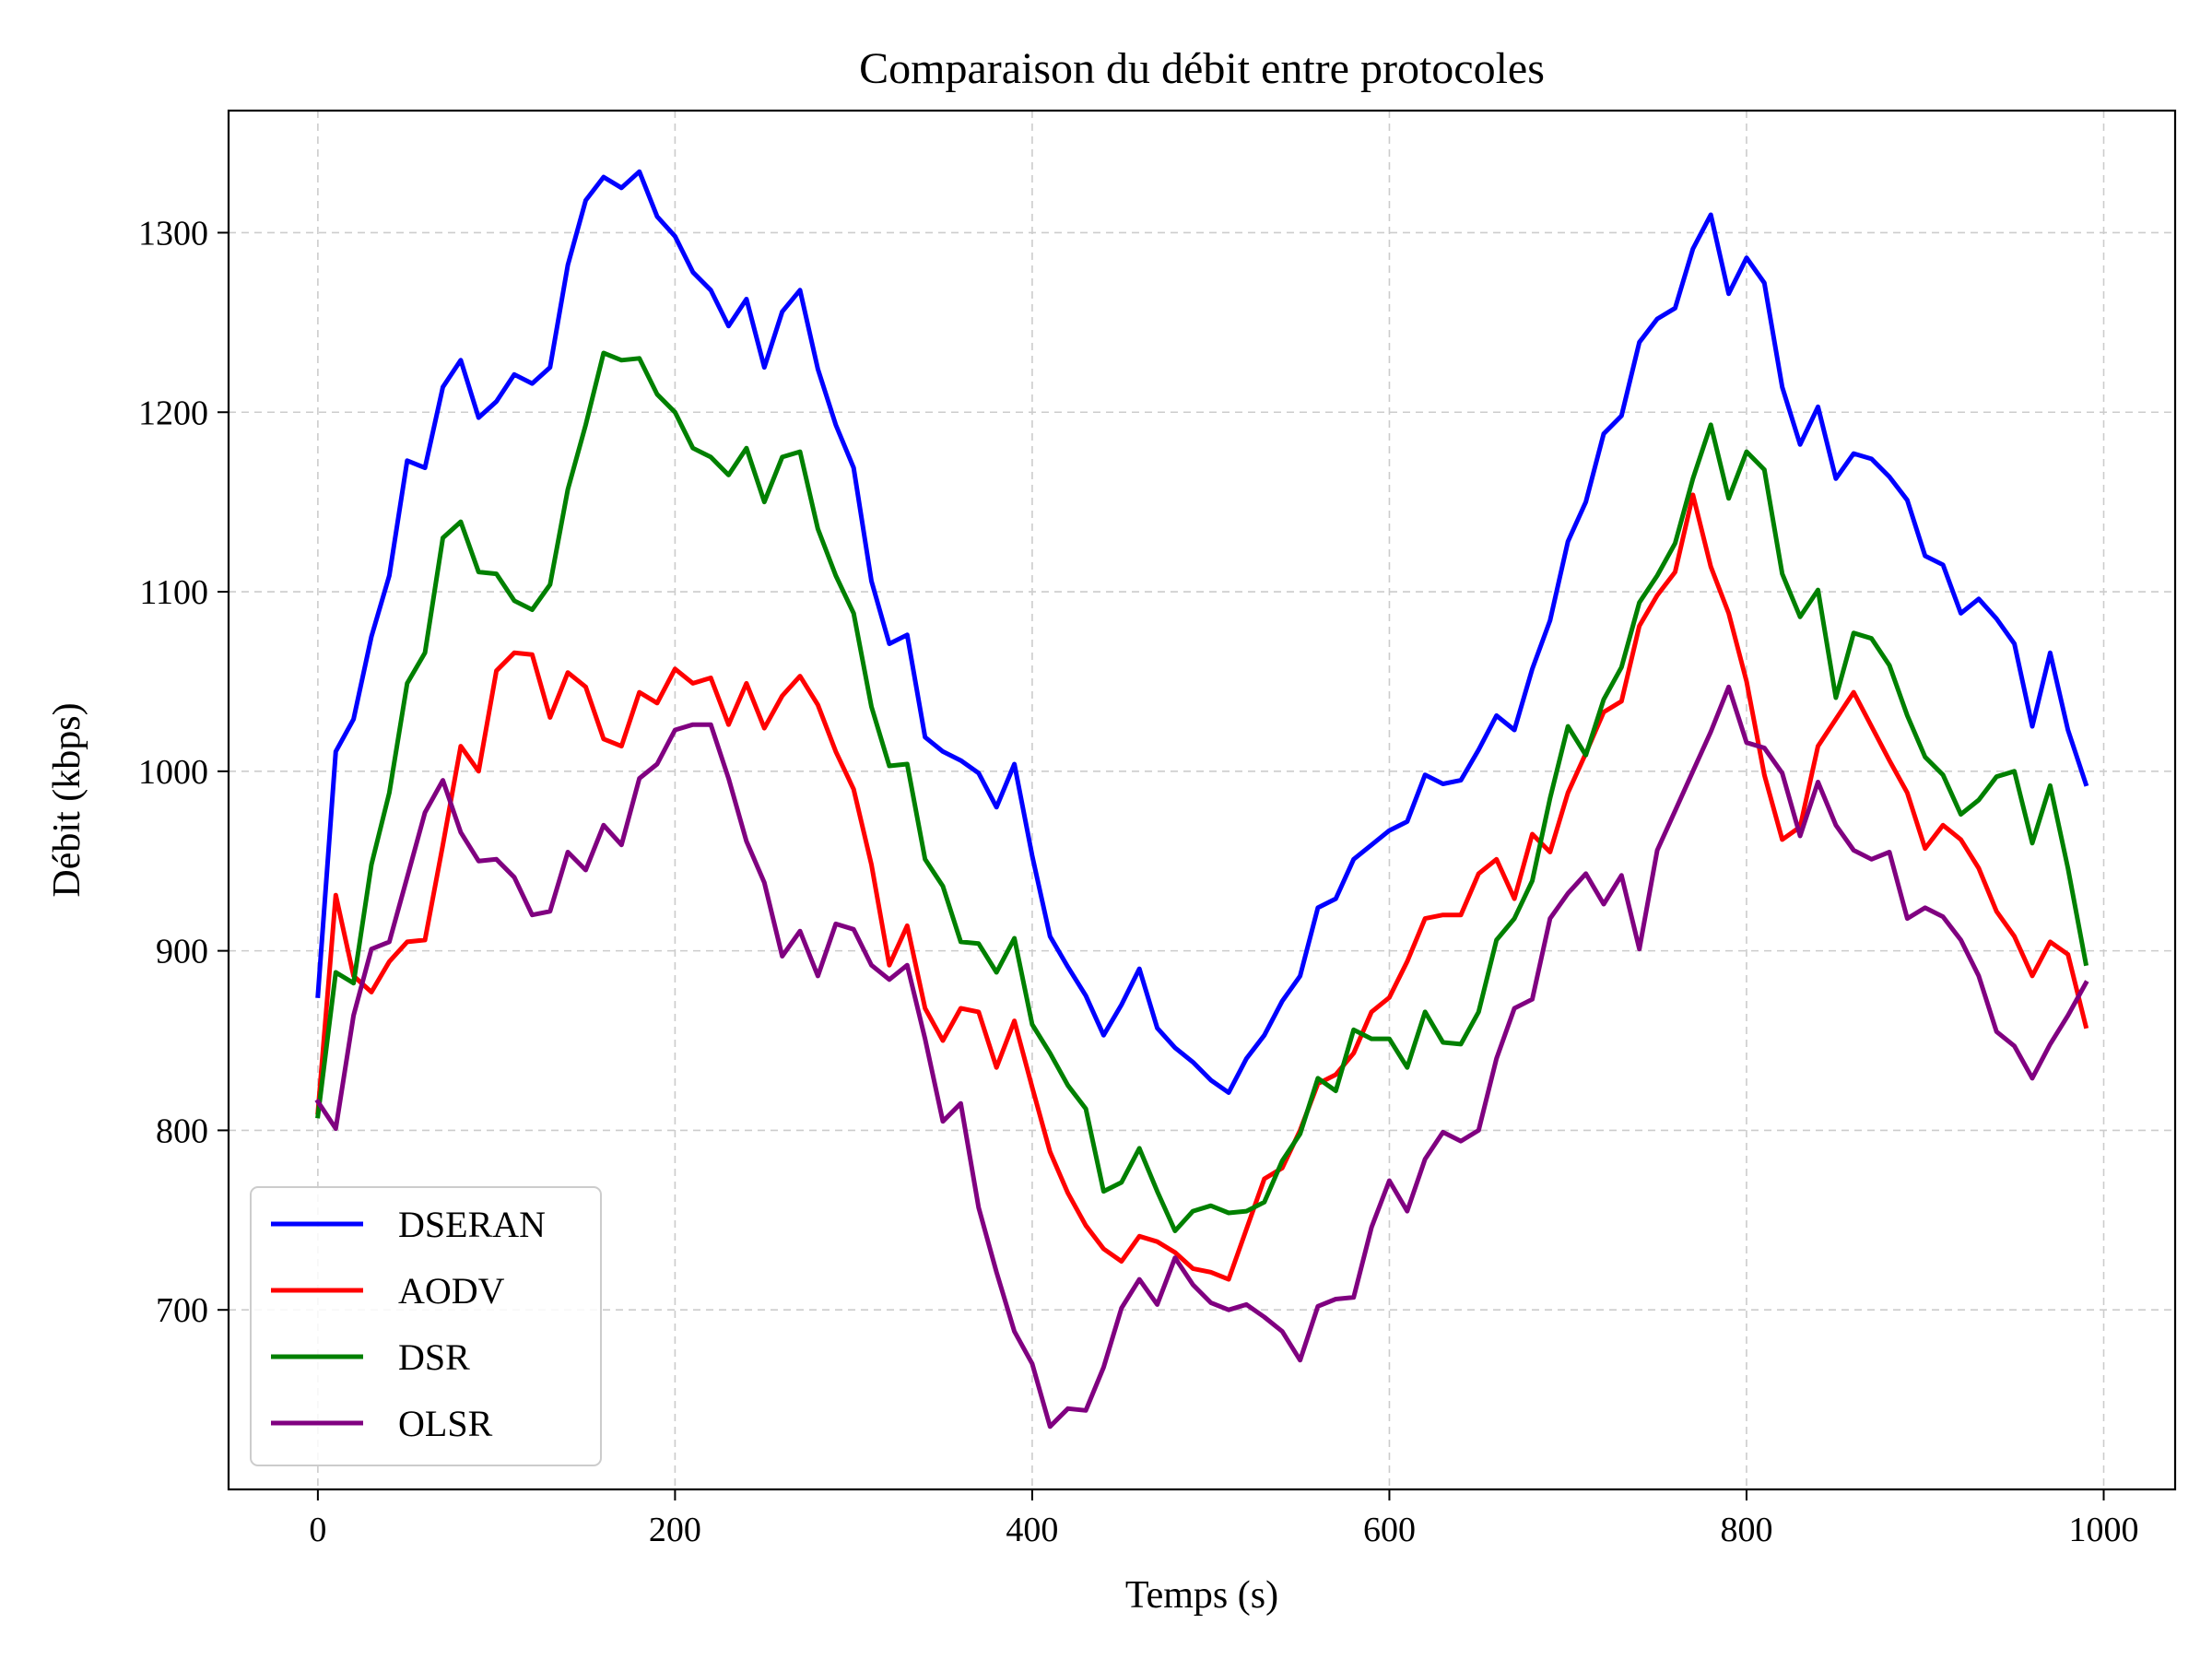 The width and height of the screenshot is (2212, 1659). What do you see at coordinates (173, 592) in the screenshot?
I see `y-tick-label: 1100` at bounding box center [173, 592].